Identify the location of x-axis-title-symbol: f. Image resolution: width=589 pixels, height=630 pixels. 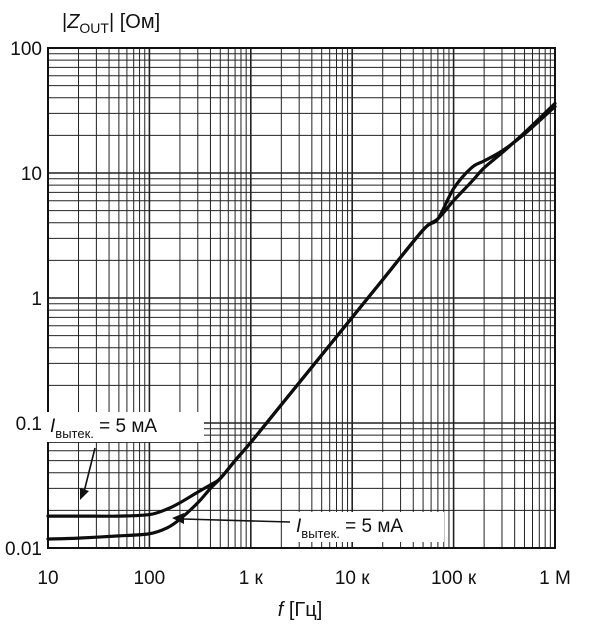
(282, 610).